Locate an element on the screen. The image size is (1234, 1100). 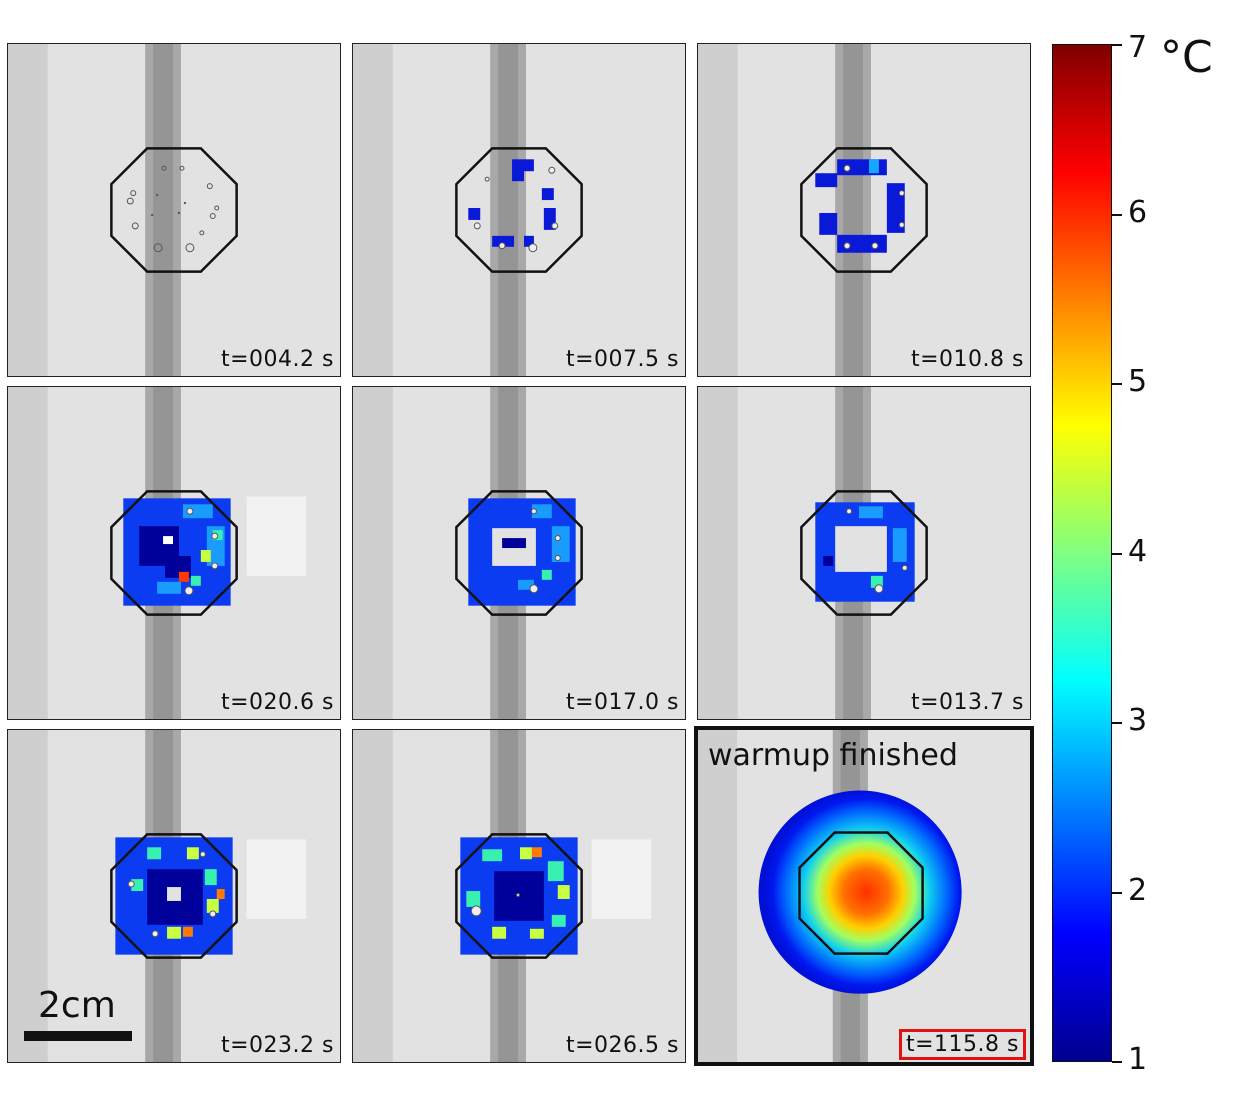
panel-7: t=023.2 s is located at coordinates (174, 896).